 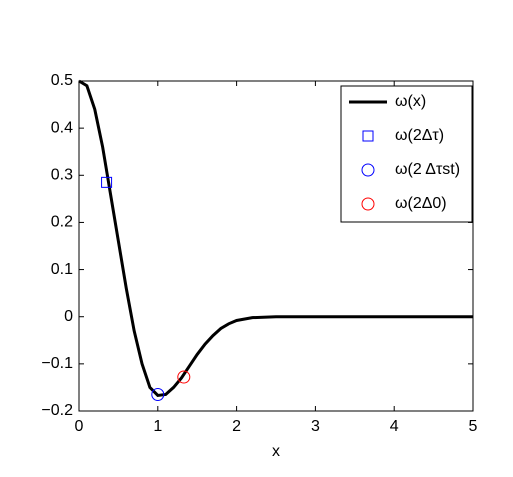 What do you see at coordinates (57, 410) in the screenshot?
I see `y-tick-label: −0.2` at bounding box center [57, 410].